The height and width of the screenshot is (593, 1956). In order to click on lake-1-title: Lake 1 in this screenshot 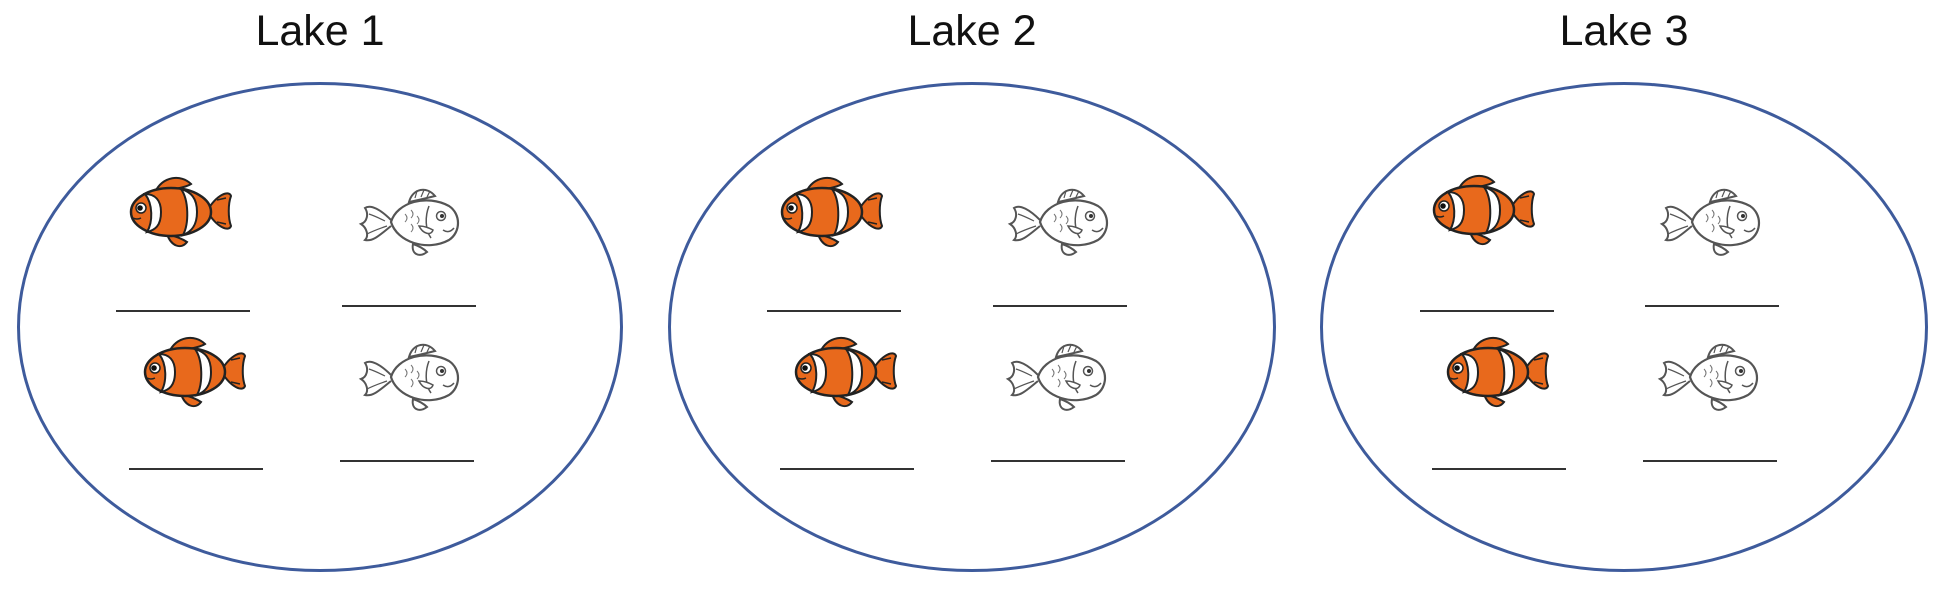, I will do `click(320, 31)`.